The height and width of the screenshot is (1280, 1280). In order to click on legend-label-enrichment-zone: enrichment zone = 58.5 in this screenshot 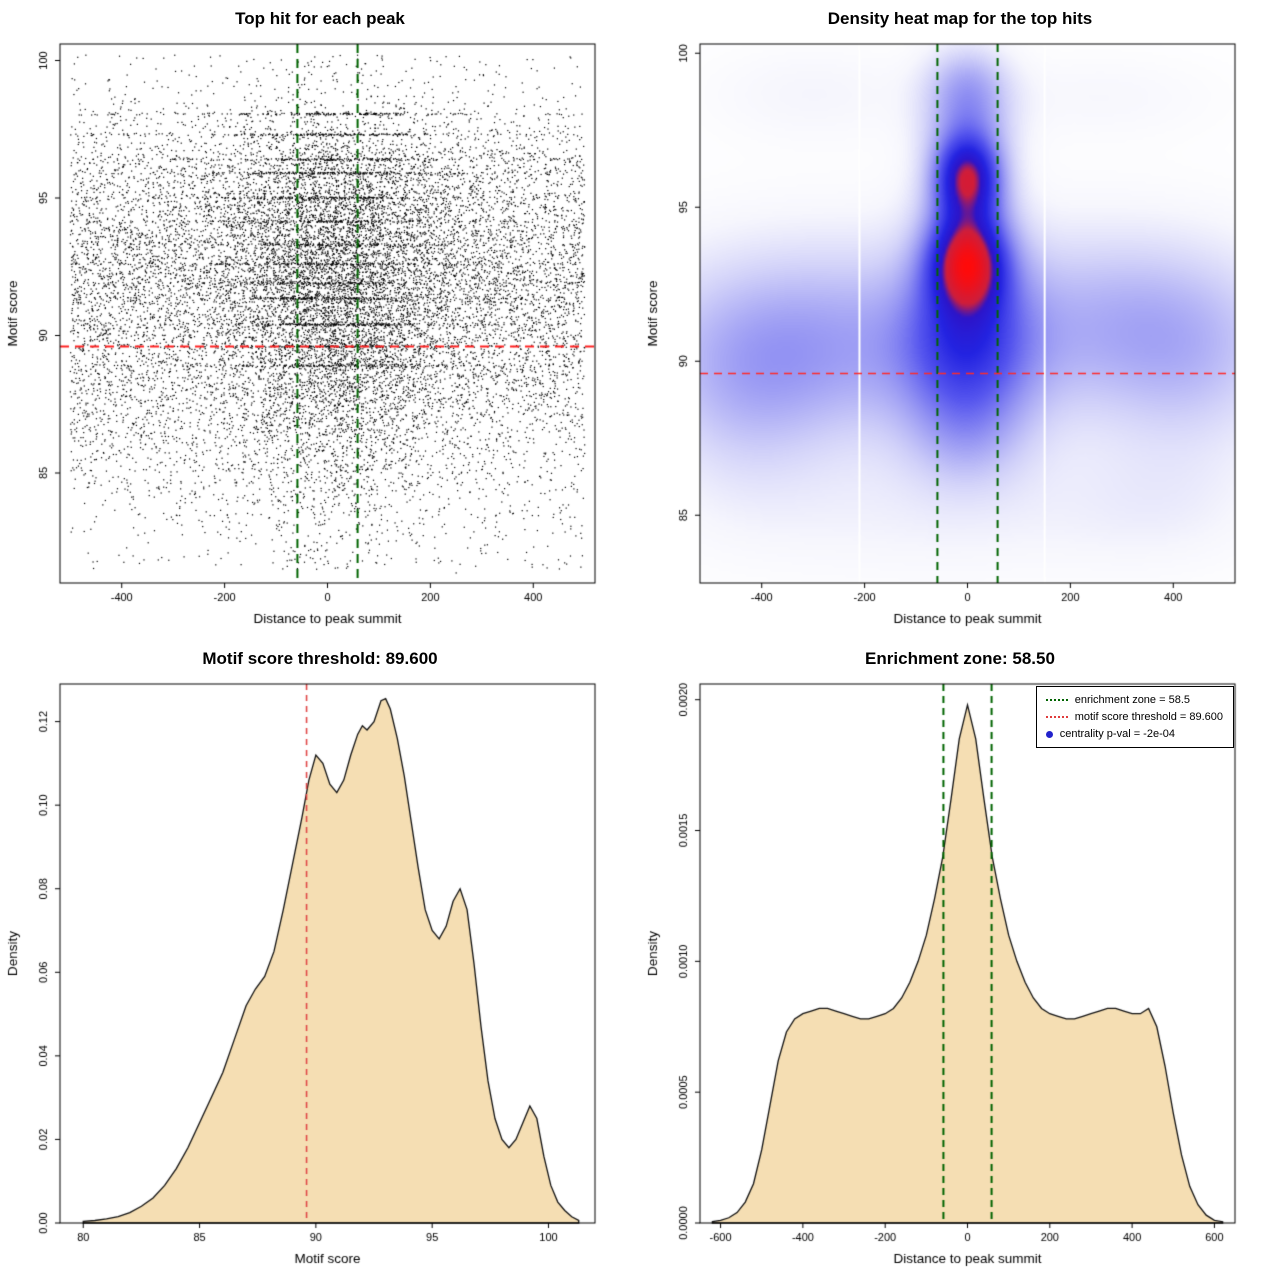, I will do `click(1132, 700)`.